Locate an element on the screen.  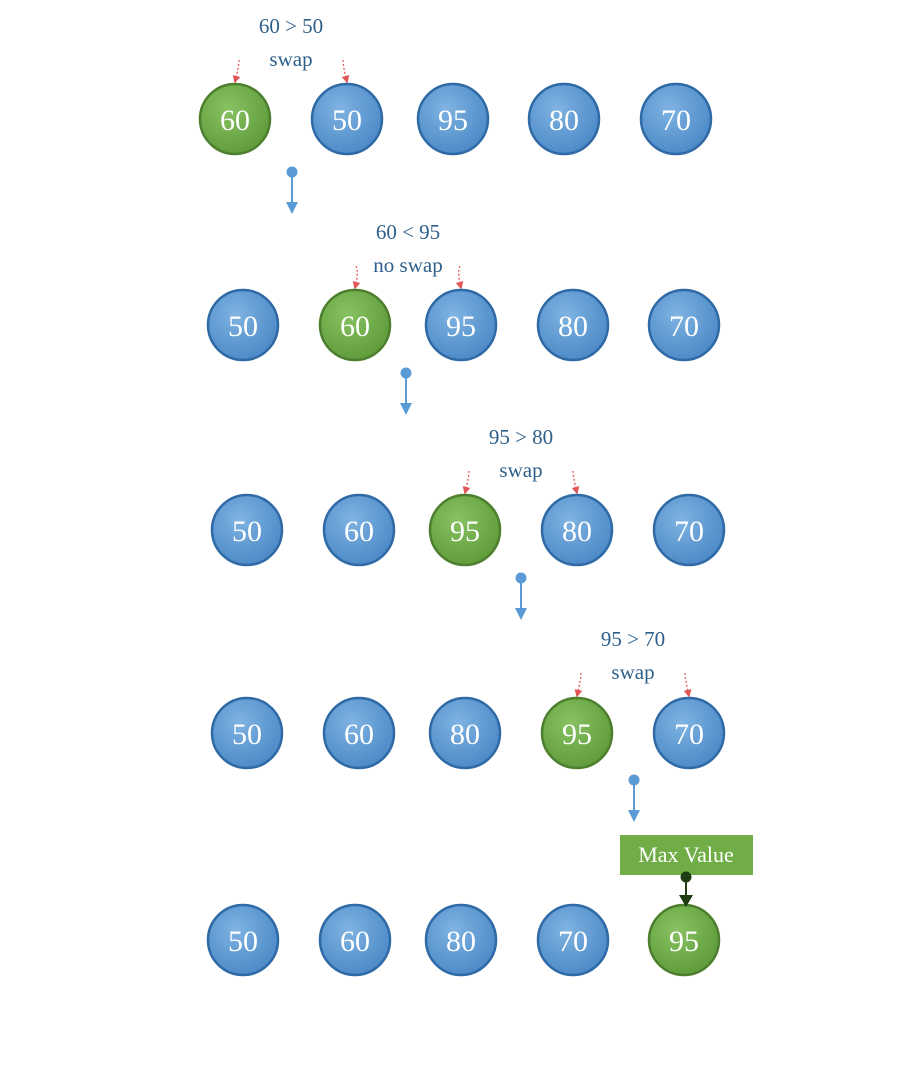
value-node-r2-c4: 80 is located at coordinates (573, 325).